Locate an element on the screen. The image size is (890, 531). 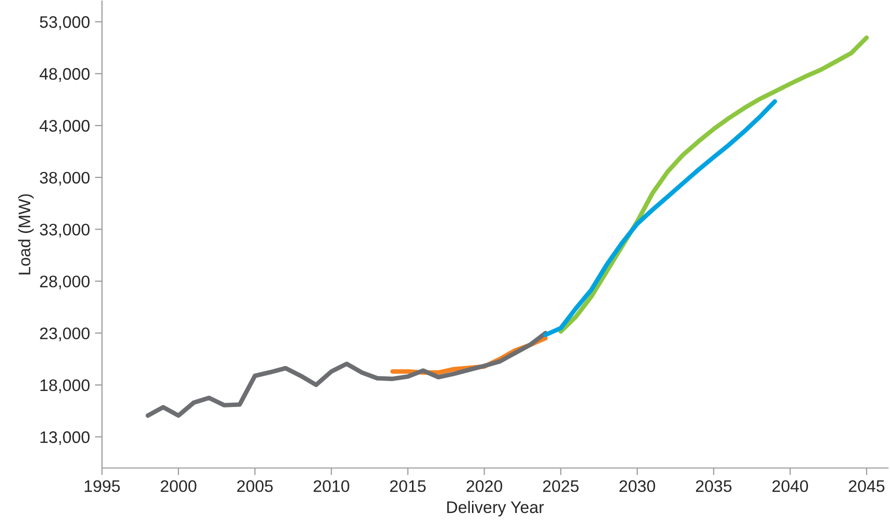
x-tick-label: 2015 is located at coordinates (408, 486).